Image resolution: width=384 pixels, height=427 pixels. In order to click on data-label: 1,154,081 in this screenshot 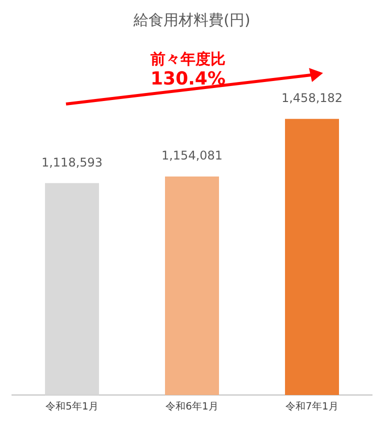, I will do `click(192, 155)`.